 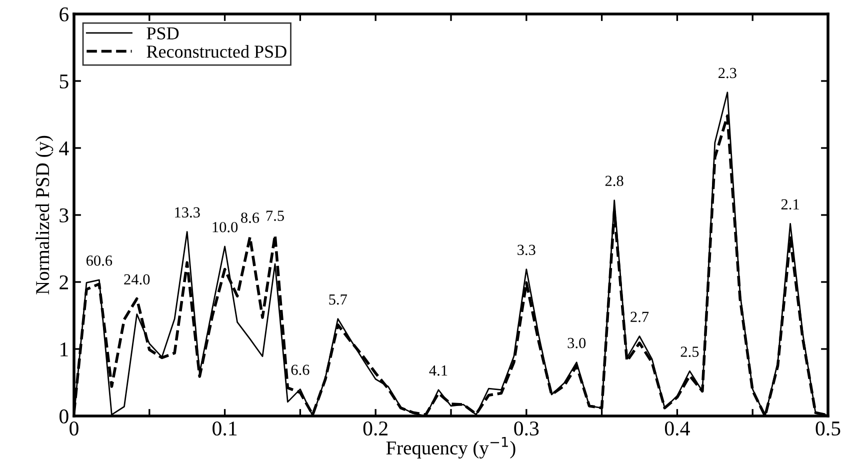 What do you see at coordinates (614, 181) in the screenshot?
I see `annotation: 2.8` at bounding box center [614, 181].